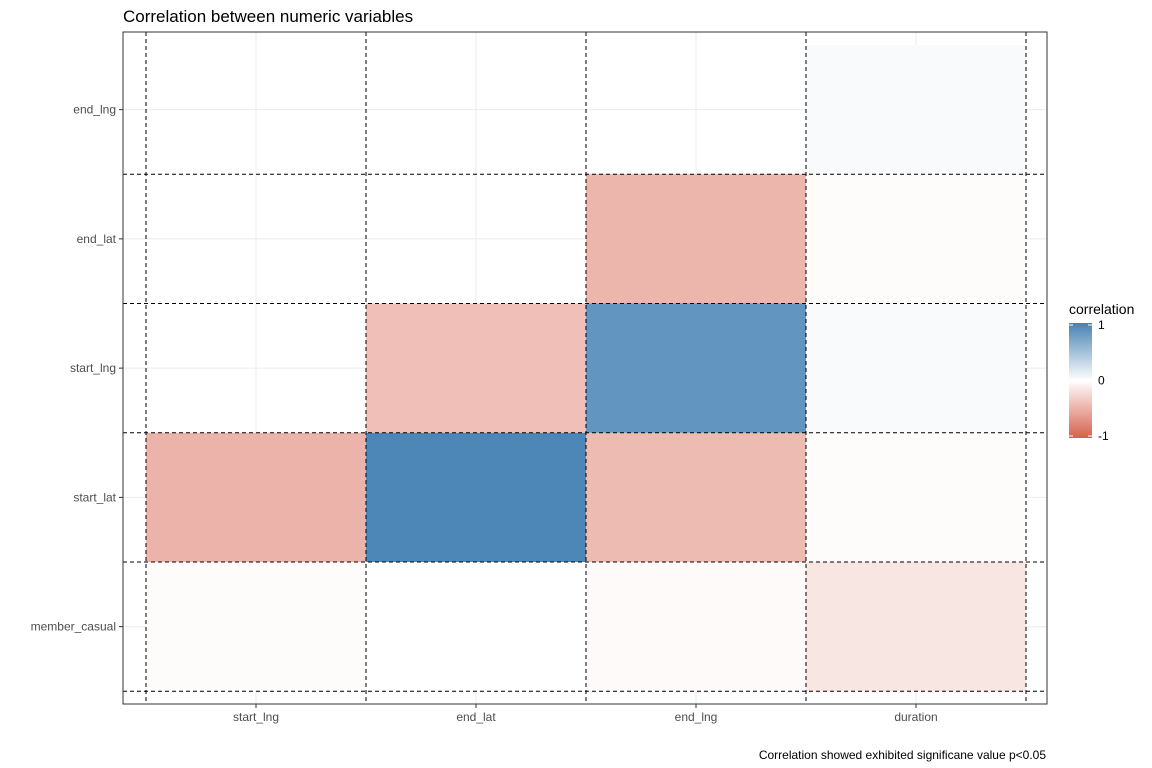  I want to click on legend-tick-label: -1, so click(1103, 436).